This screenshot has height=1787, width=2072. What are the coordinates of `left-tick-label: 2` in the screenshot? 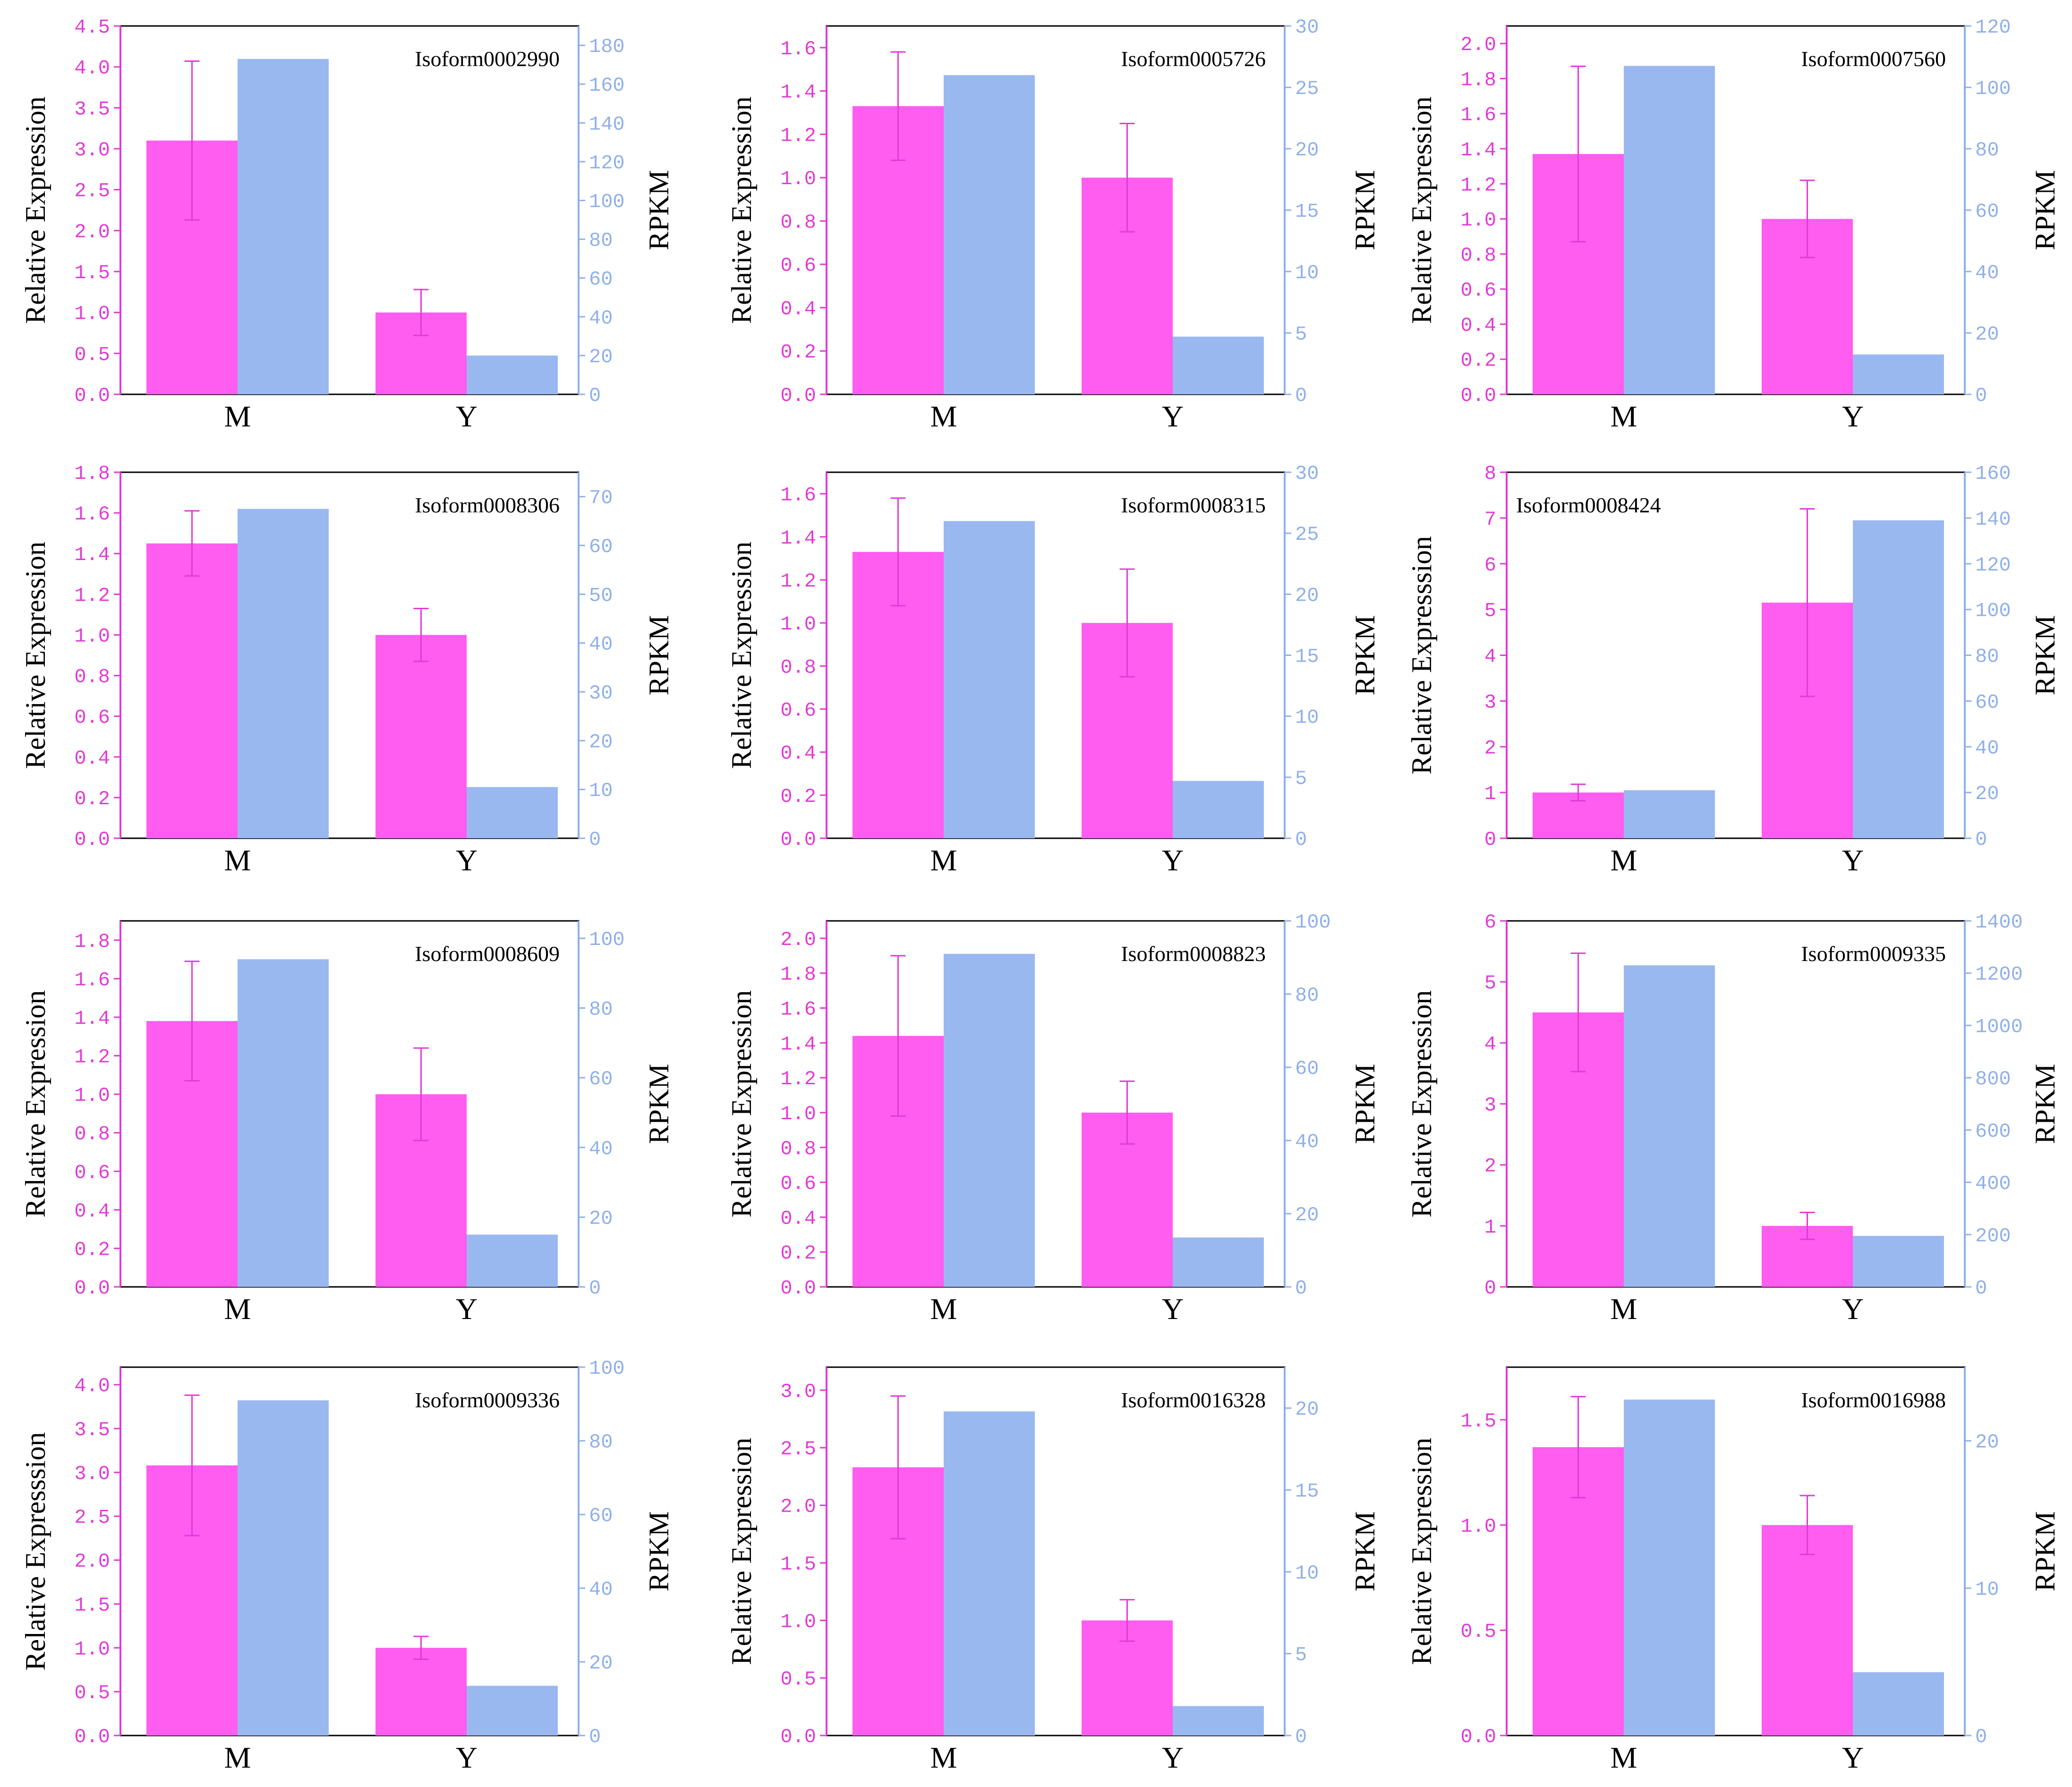 It's located at (1490, 1166).